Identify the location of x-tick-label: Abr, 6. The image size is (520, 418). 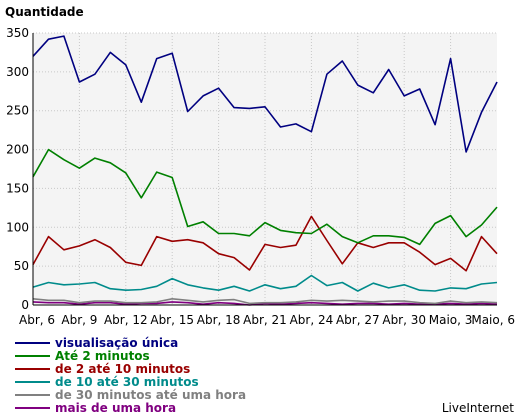
(37, 320).